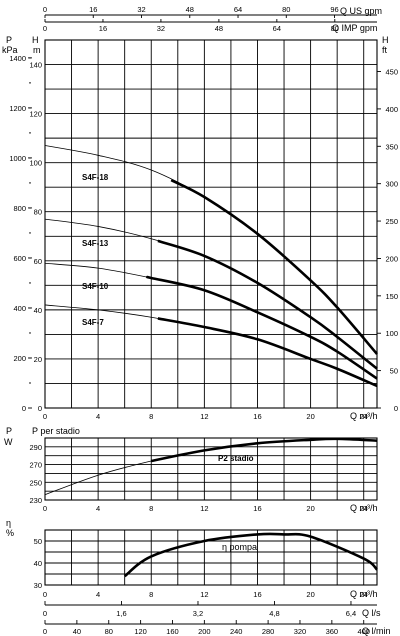 This screenshot has width=400, height=636. Describe the element at coordinates (204, 594) in the screenshot. I see `eff-x-tick-label: 12` at that location.